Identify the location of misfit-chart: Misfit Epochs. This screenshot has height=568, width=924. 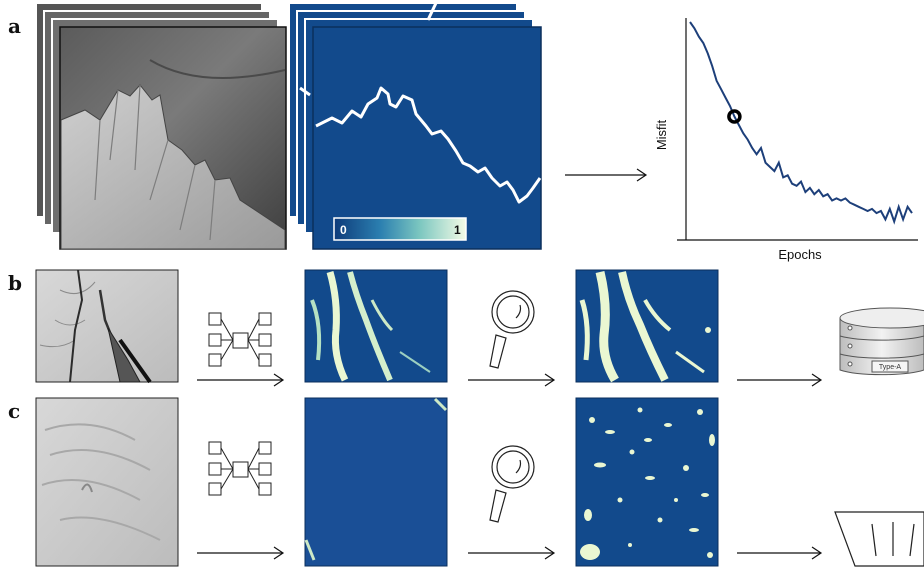
(786, 140).